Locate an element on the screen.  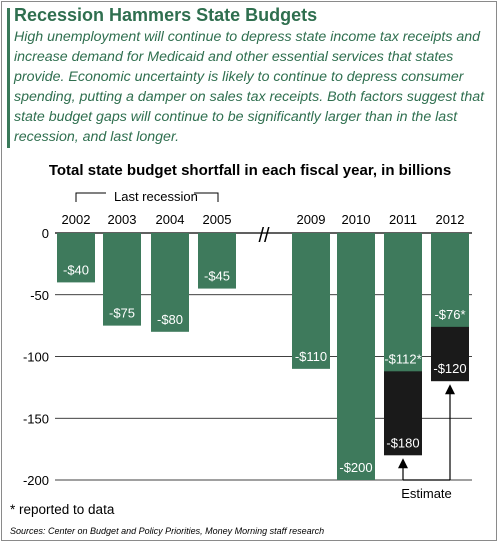
bar-value-label: -$110 is located at coordinates (311, 356).